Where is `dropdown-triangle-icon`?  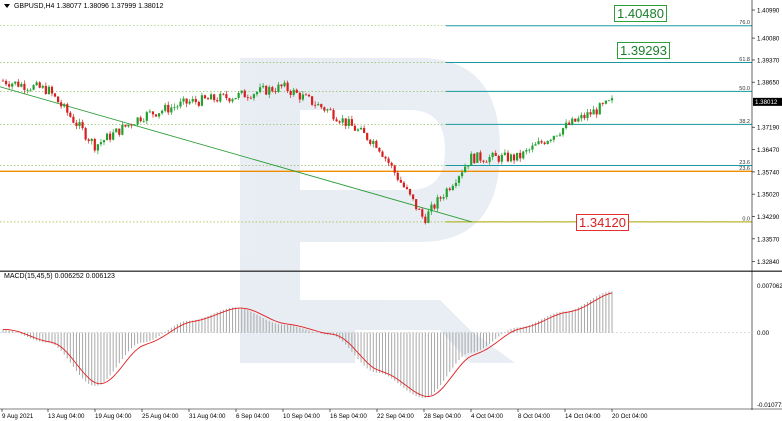 dropdown-triangle-icon is located at coordinates (7, 6).